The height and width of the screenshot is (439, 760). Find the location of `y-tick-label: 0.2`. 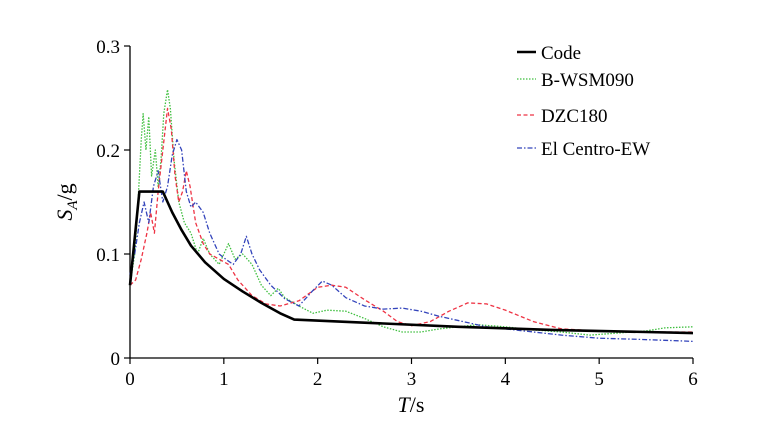

y-tick-label: 0.2 is located at coordinates (108, 151).